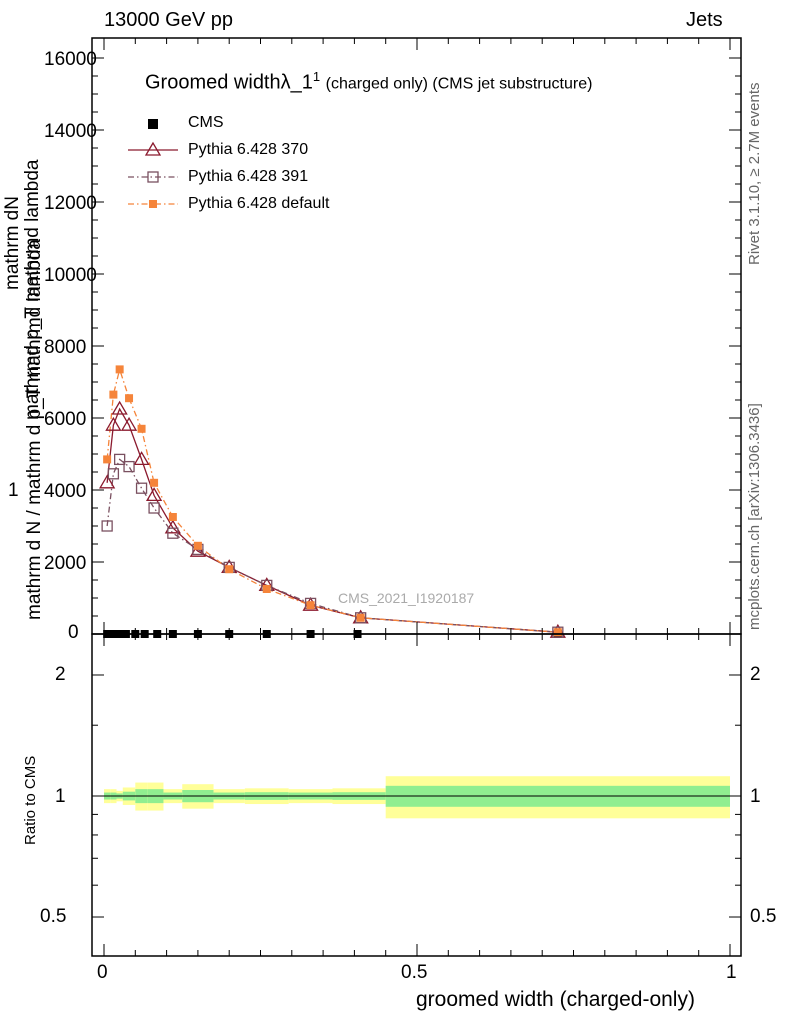 This screenshot has height=1024, width=786. Describe the element at coordinates (73, 632) in the screenshot. I see `ytick-label: 0` at that location.